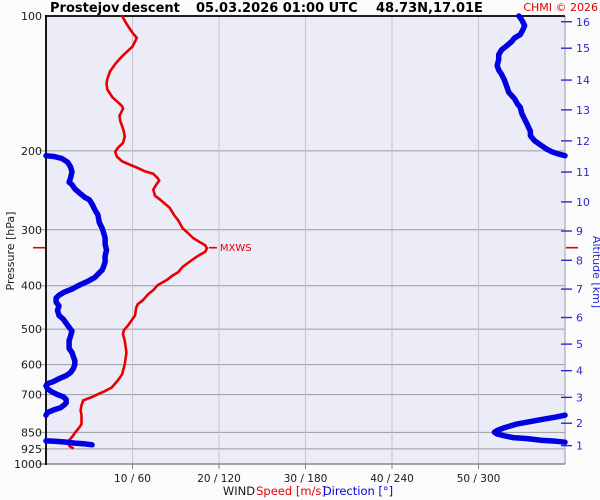 The height and width of the screenshot is (500, 600). Describe the element at coordinates (31, 395) in the screenshot. I see `pressure-tick-label-700: 700` at that location.